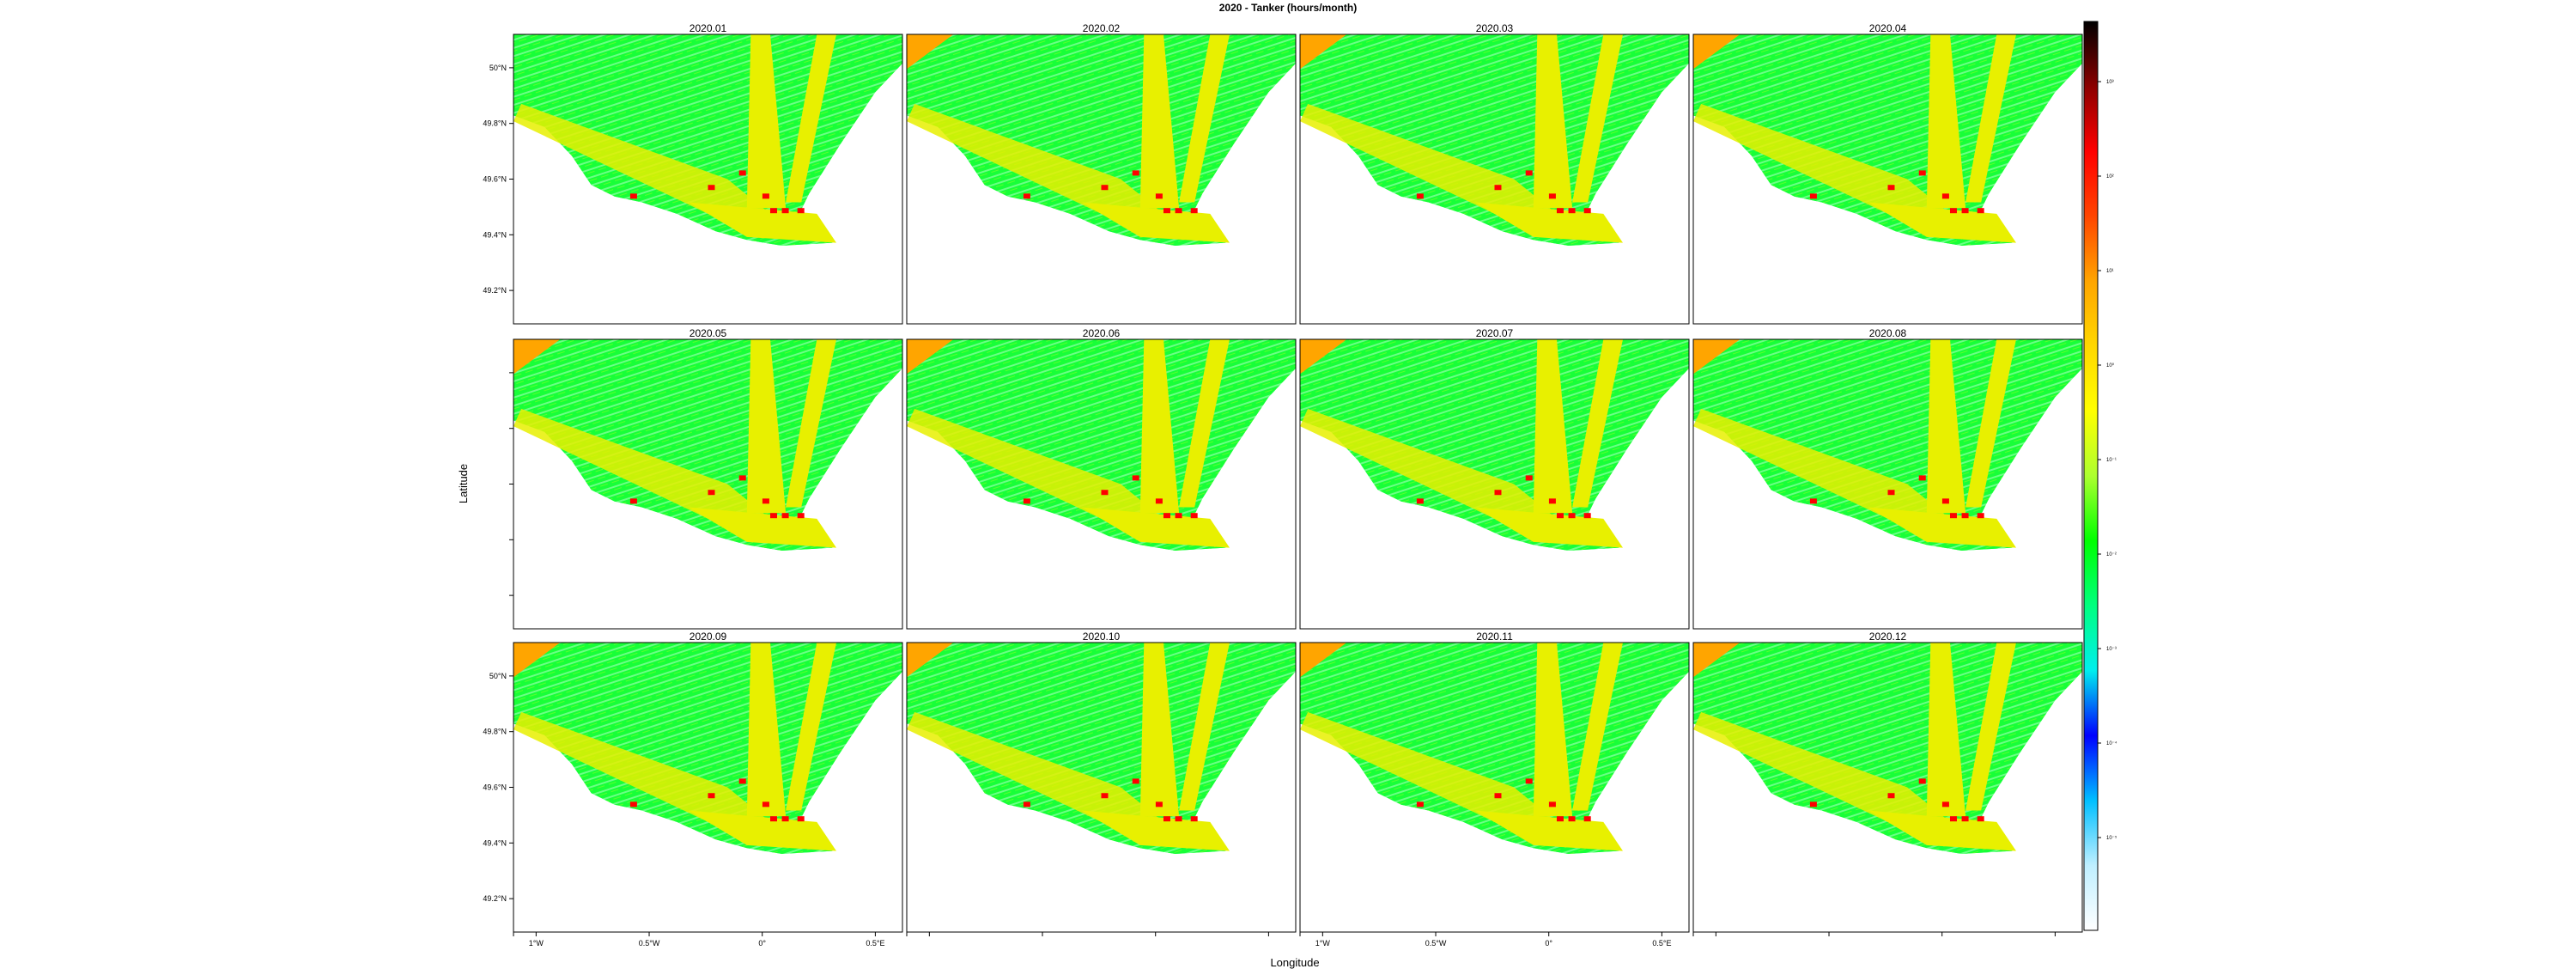 The image size is (2576, 975). I want to click on x-axis-label: Longitude, so click(1294, 963).